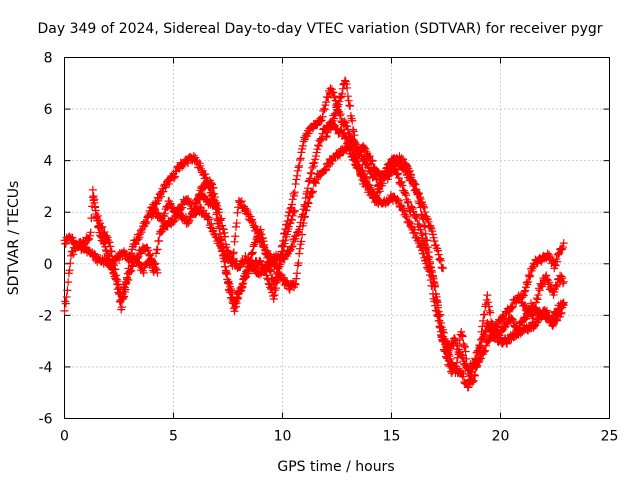  What do you see at coordinates (48, 265) in the screenshot?
I see `y-tick-label: 0` at bounding box center [48, 265].